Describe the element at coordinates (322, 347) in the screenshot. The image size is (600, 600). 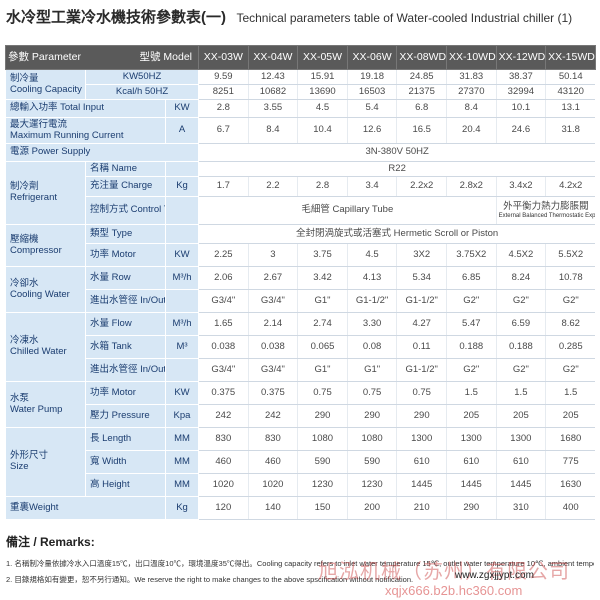
I see `value-cell: 0.065` at that location.